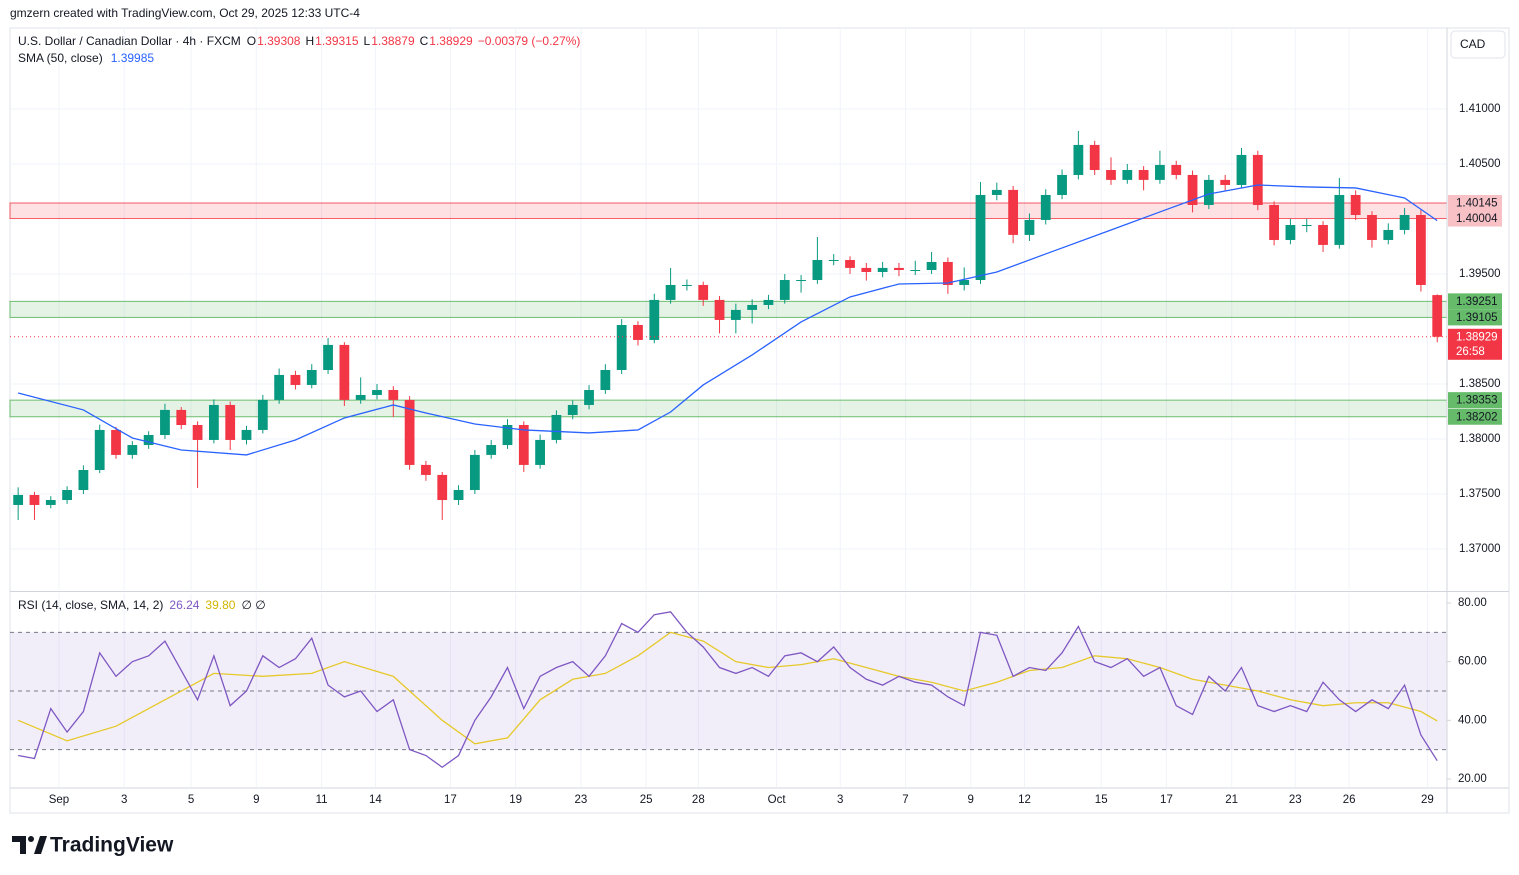 The width and height of the screenshot is (1519, 875). What do you see at coordinates (191, 800) in the screenshot?
I see `x-tick-label: 5` at bounding box center [191, 800].